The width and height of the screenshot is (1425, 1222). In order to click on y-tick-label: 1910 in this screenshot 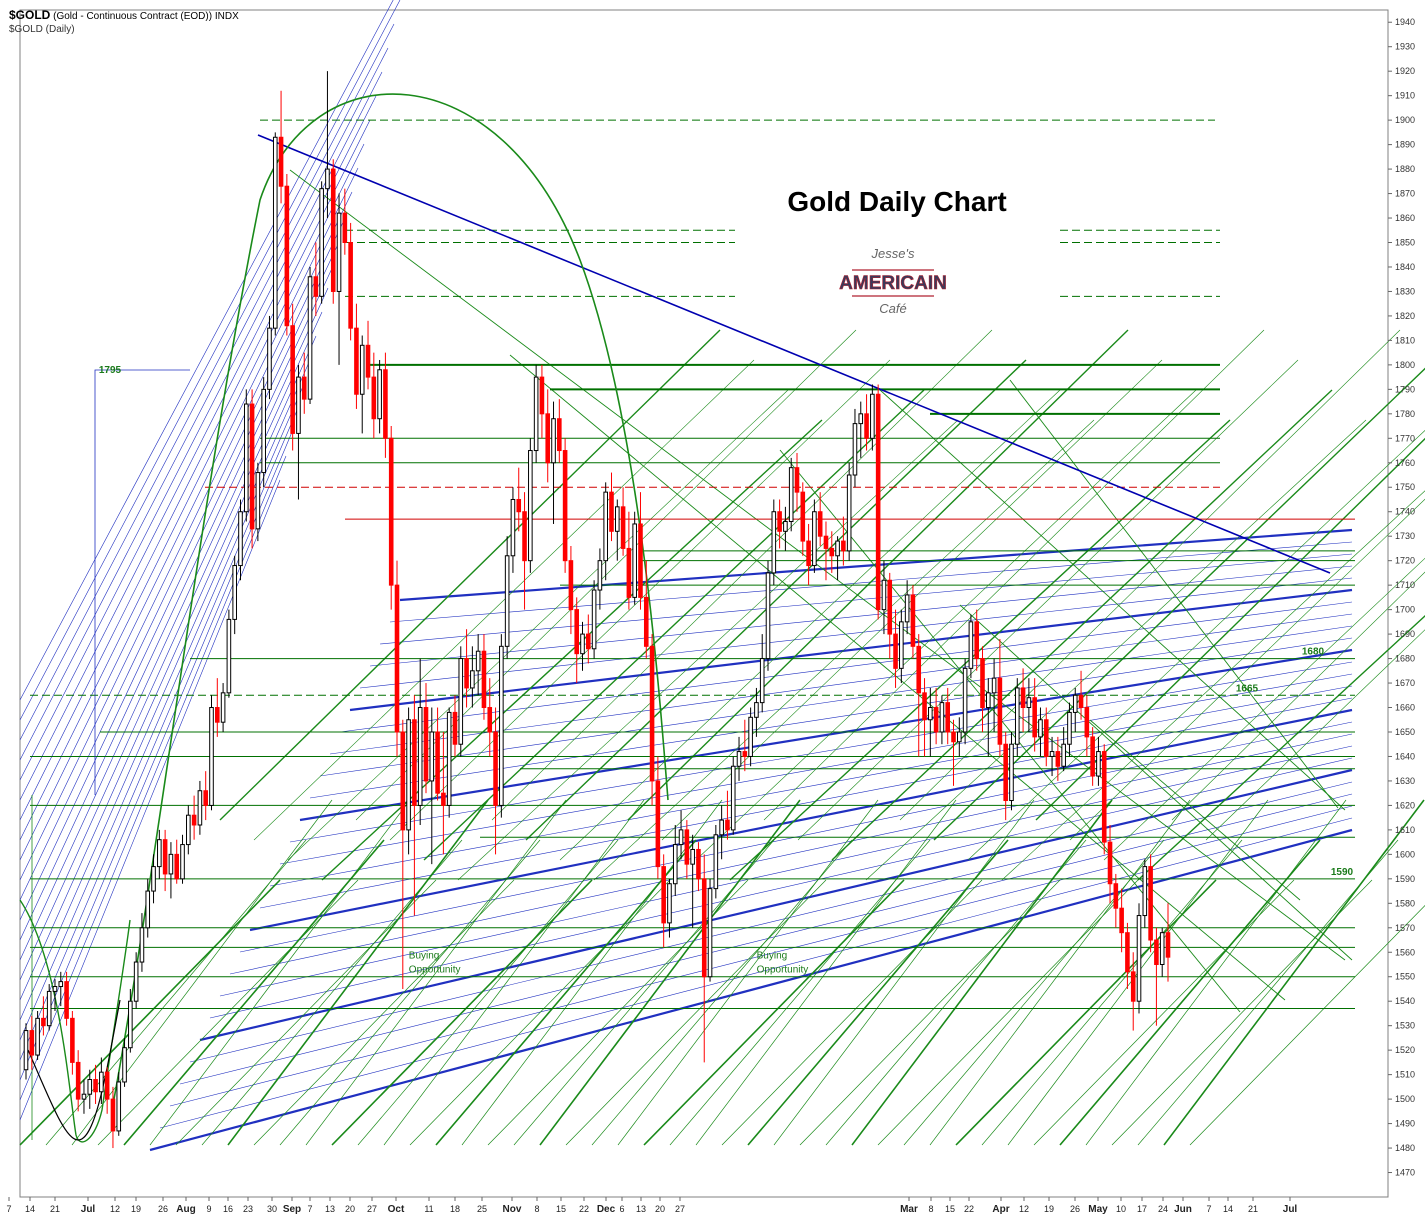, I will do `click(1405, 96)`.